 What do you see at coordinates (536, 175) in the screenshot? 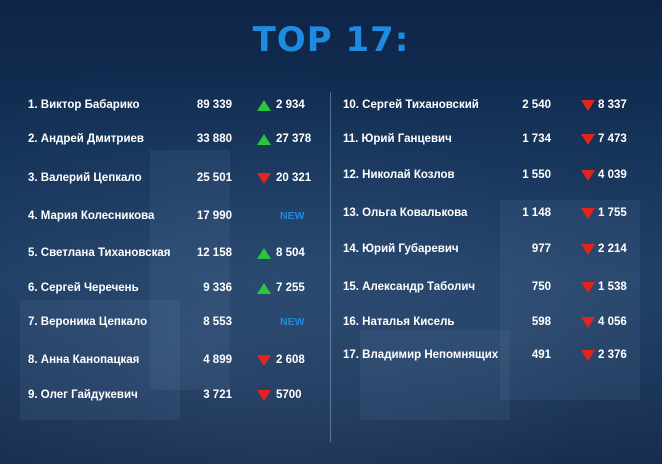
I see `vote-count: 1 550` at bounding box center [536, 175].